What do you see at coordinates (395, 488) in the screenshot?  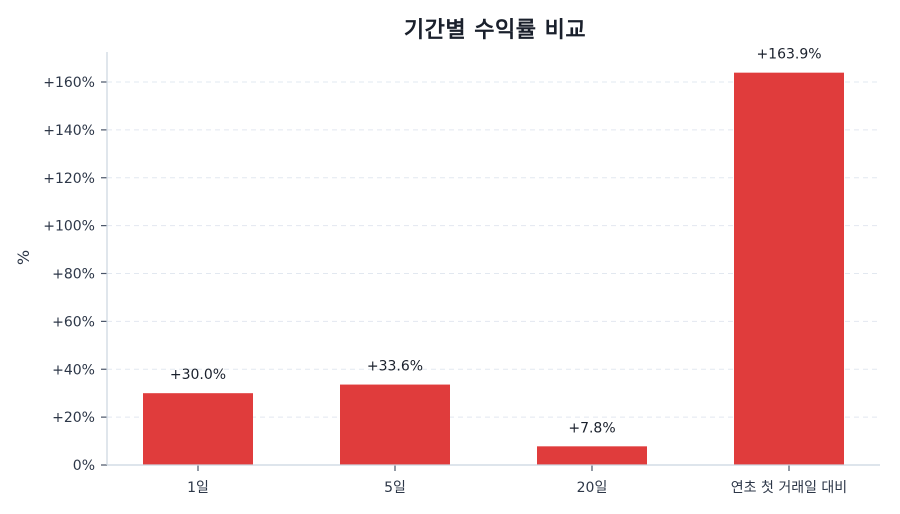 I see `x-tick-label: 5일` at bounding box center [395, 488].